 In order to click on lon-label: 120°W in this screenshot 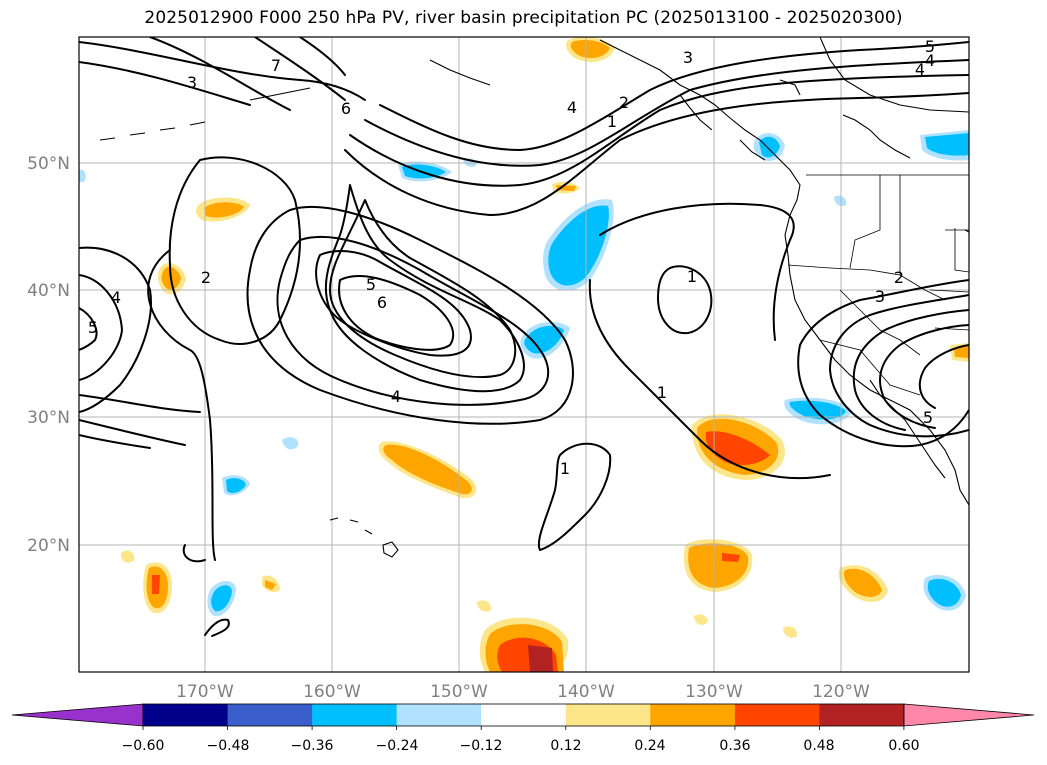, I will do `click(841, 692)`.